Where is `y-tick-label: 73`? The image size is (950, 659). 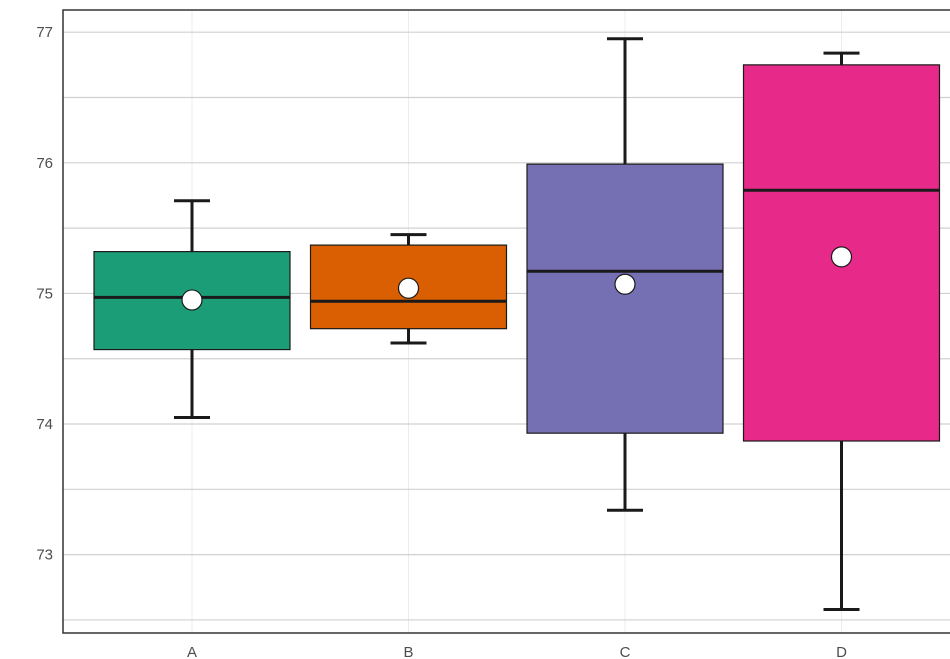
y-tick-label: 73 is located at coordinates (44, 555).